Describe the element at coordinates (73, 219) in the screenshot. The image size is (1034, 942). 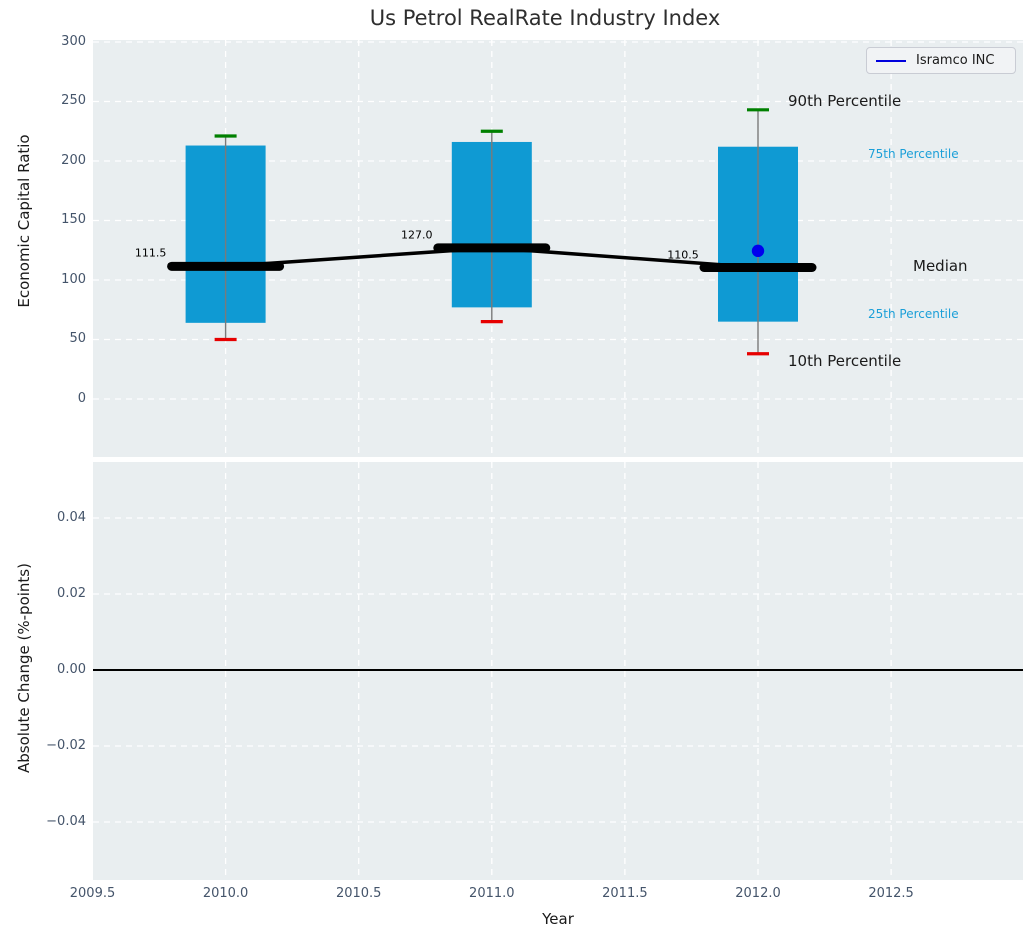
I see `y-tick-label: 150` at that location.